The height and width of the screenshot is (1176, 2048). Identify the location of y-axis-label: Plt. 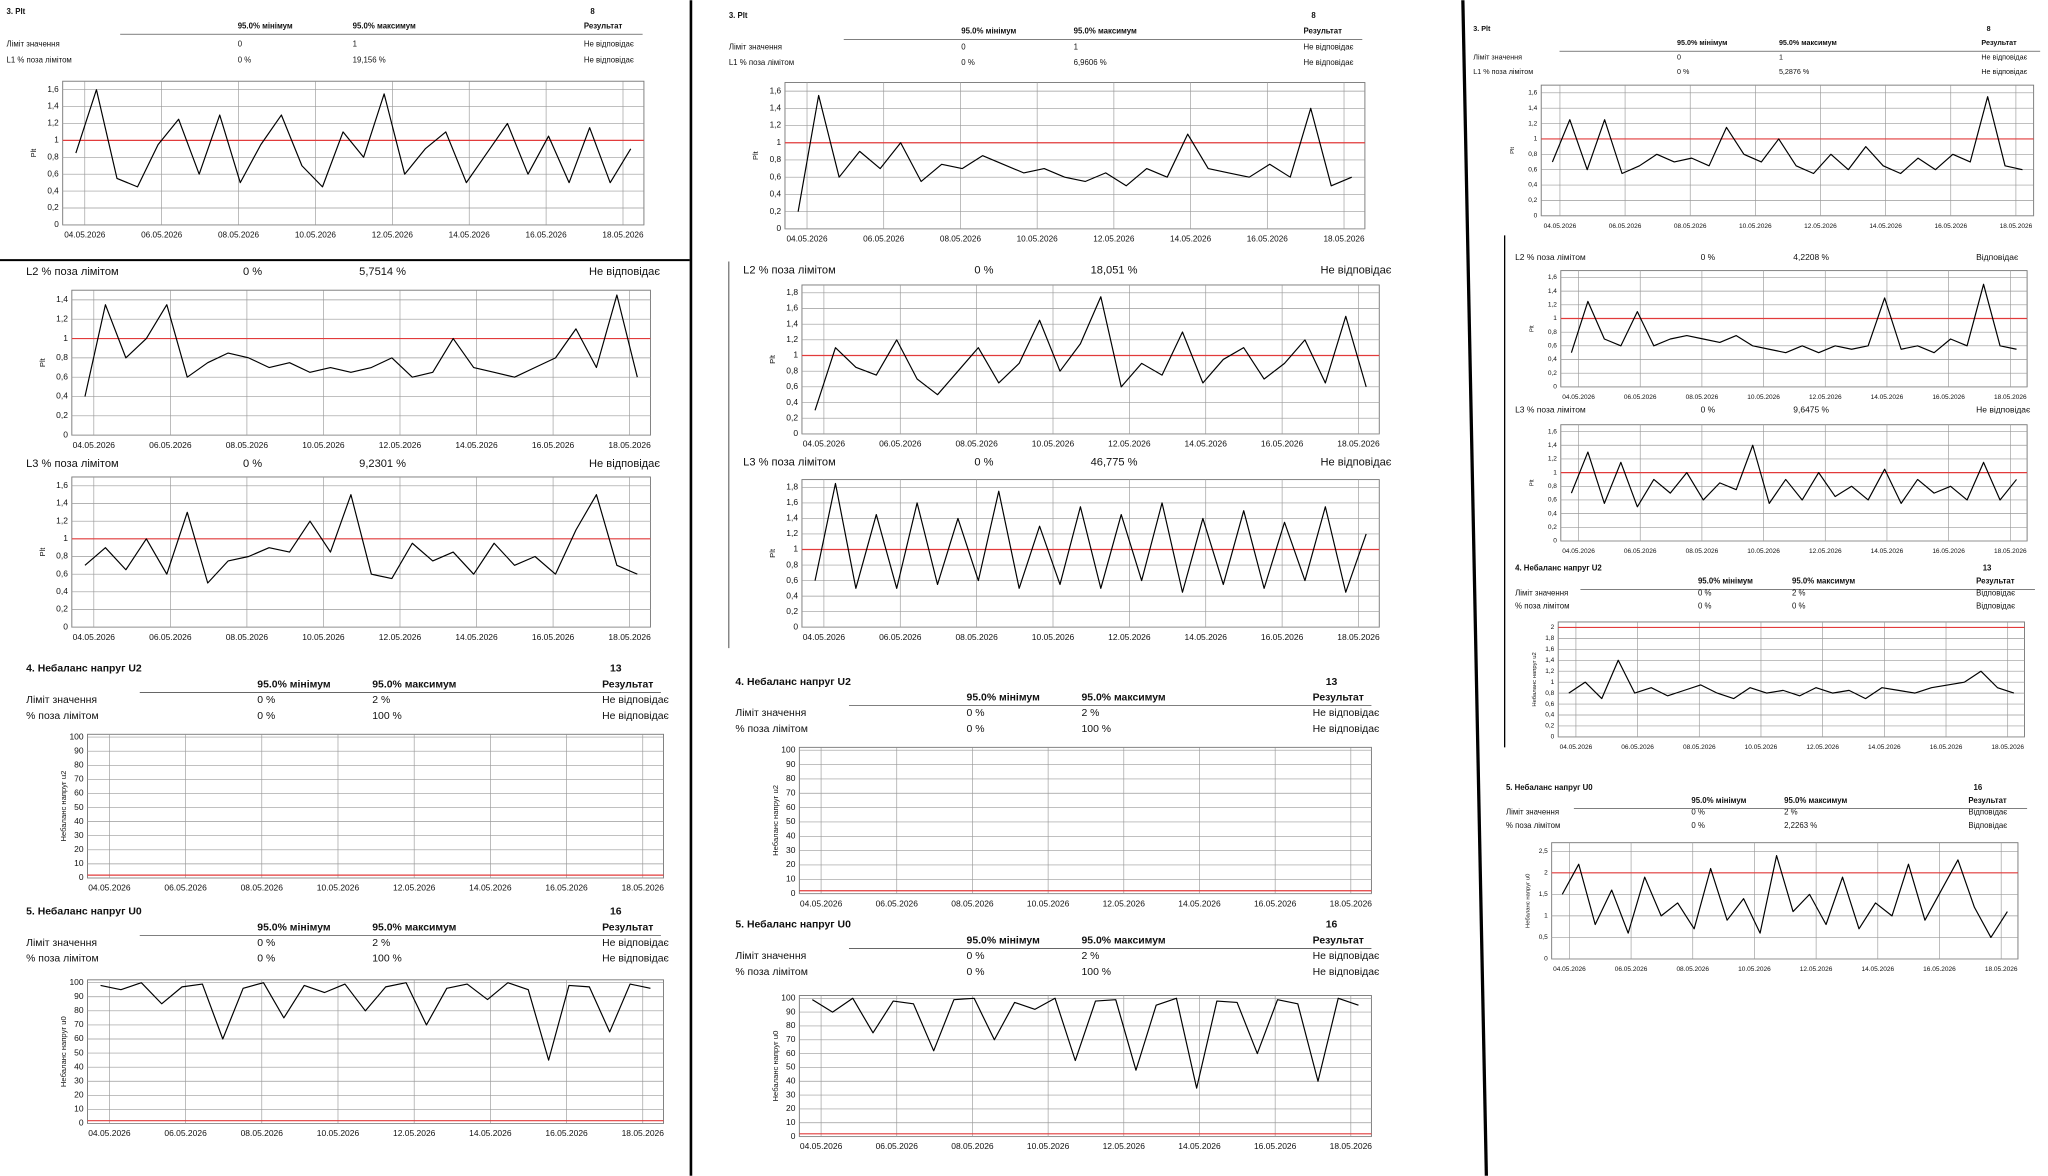
(1513, 150).